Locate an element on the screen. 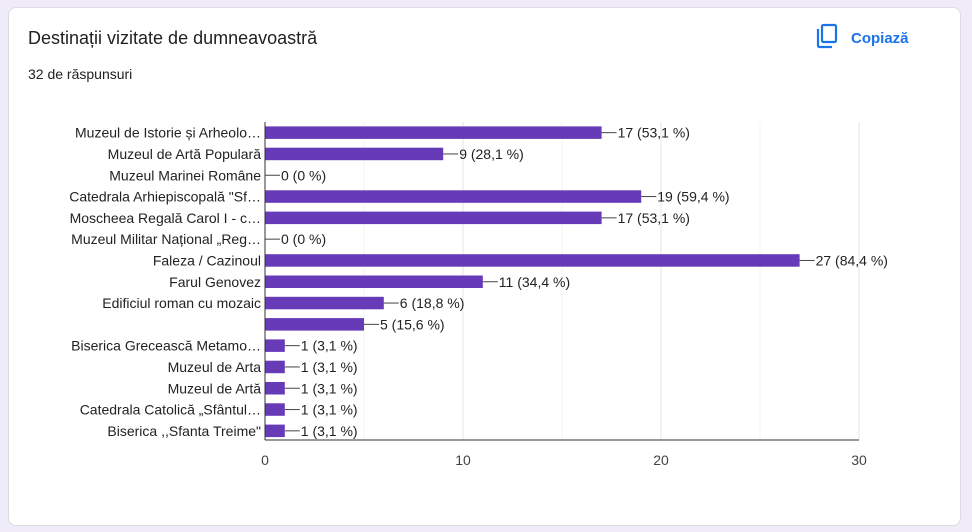  category-label: Biserica ,,Sfanta Treime" is located at coordinates (184, 431).